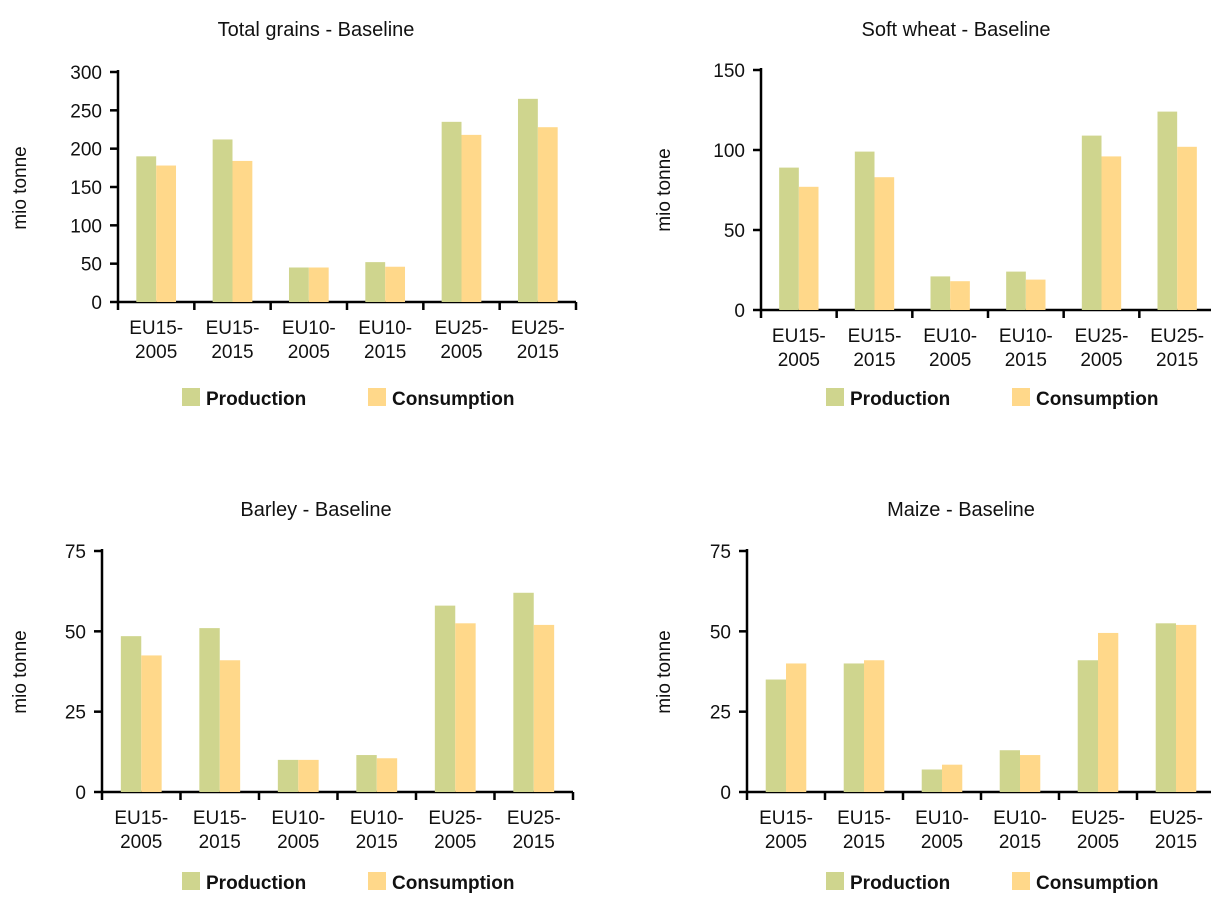  What do you see at coordinates (86, 111) in the screenshot?
I see `y-tick-label: 250` at bounding box center [86, 111].